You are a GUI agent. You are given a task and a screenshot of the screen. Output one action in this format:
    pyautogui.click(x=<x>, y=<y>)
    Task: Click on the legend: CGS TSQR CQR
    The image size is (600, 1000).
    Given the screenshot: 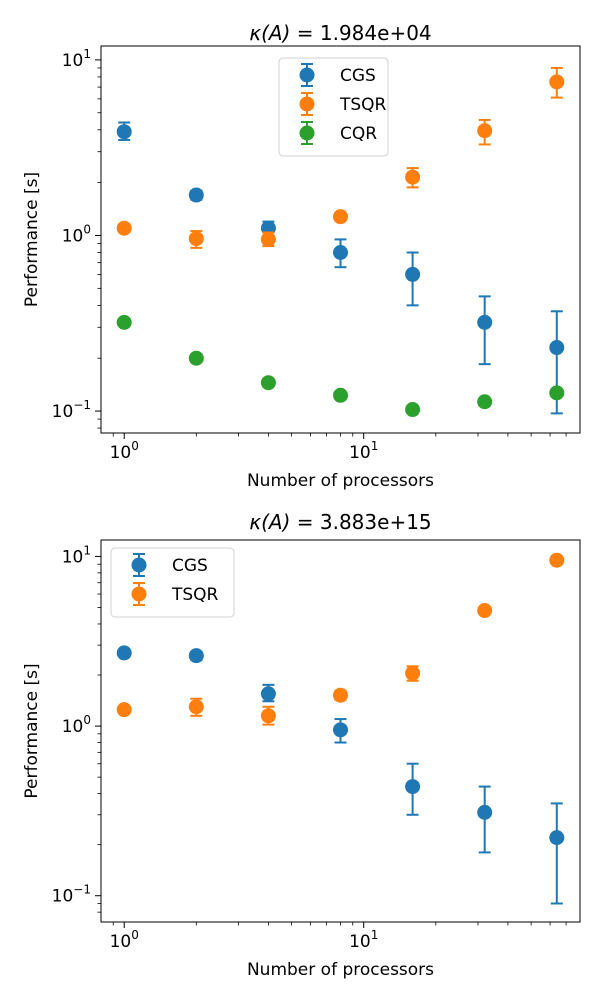 What is the action you would take?
    pyautogui.click(x=333, y=107)
    